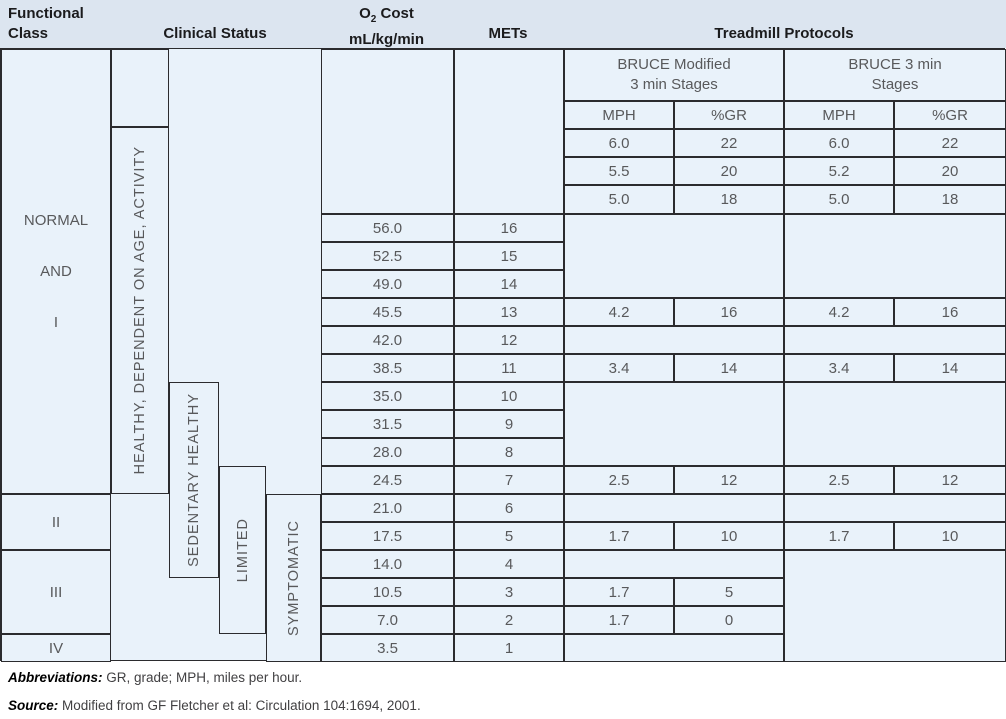  What do you see at coordinates (387, 508) in the screenshot?
I see `o2-cost-cell: 21.0` at bounding box center [387, 508].